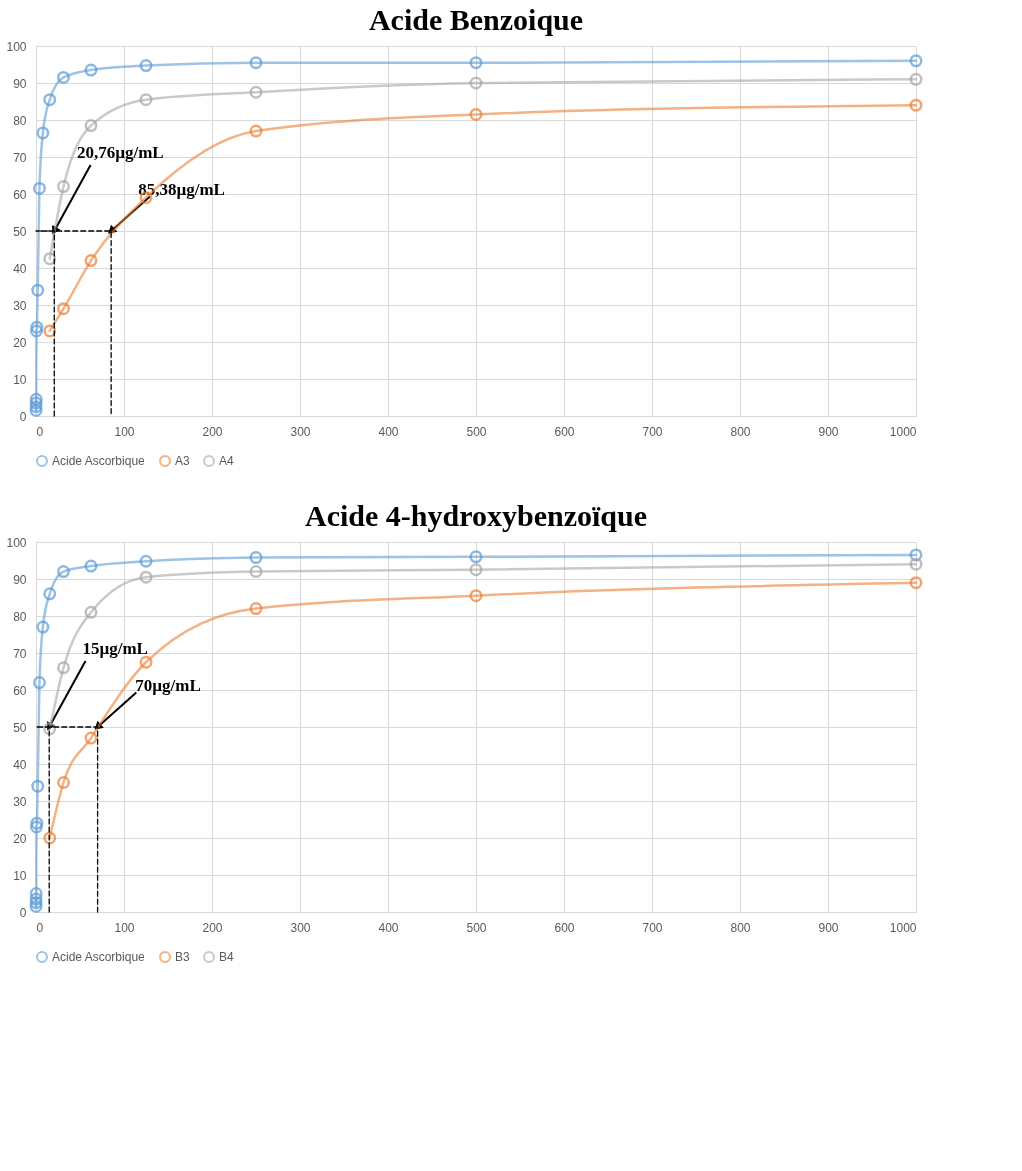 The width and height of the screenshot is (1022, 1171). What do you see at coordinates (120, 153) in the screenshot?
I see `annotation: 20,76µg/mL` at bounding box center [120, 153].